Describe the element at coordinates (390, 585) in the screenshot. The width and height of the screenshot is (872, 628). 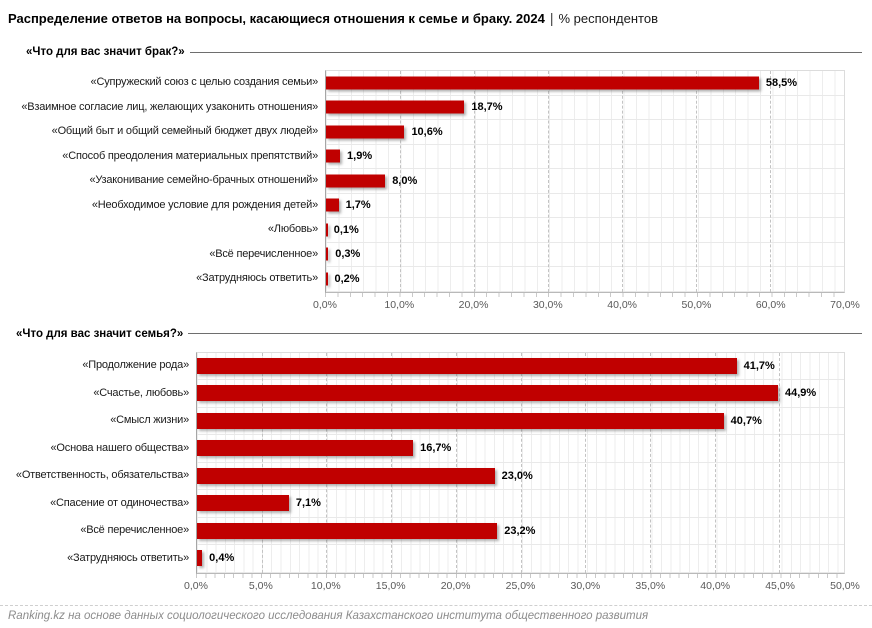
I see `x-axis-tick-label: 15,0%` at that location.